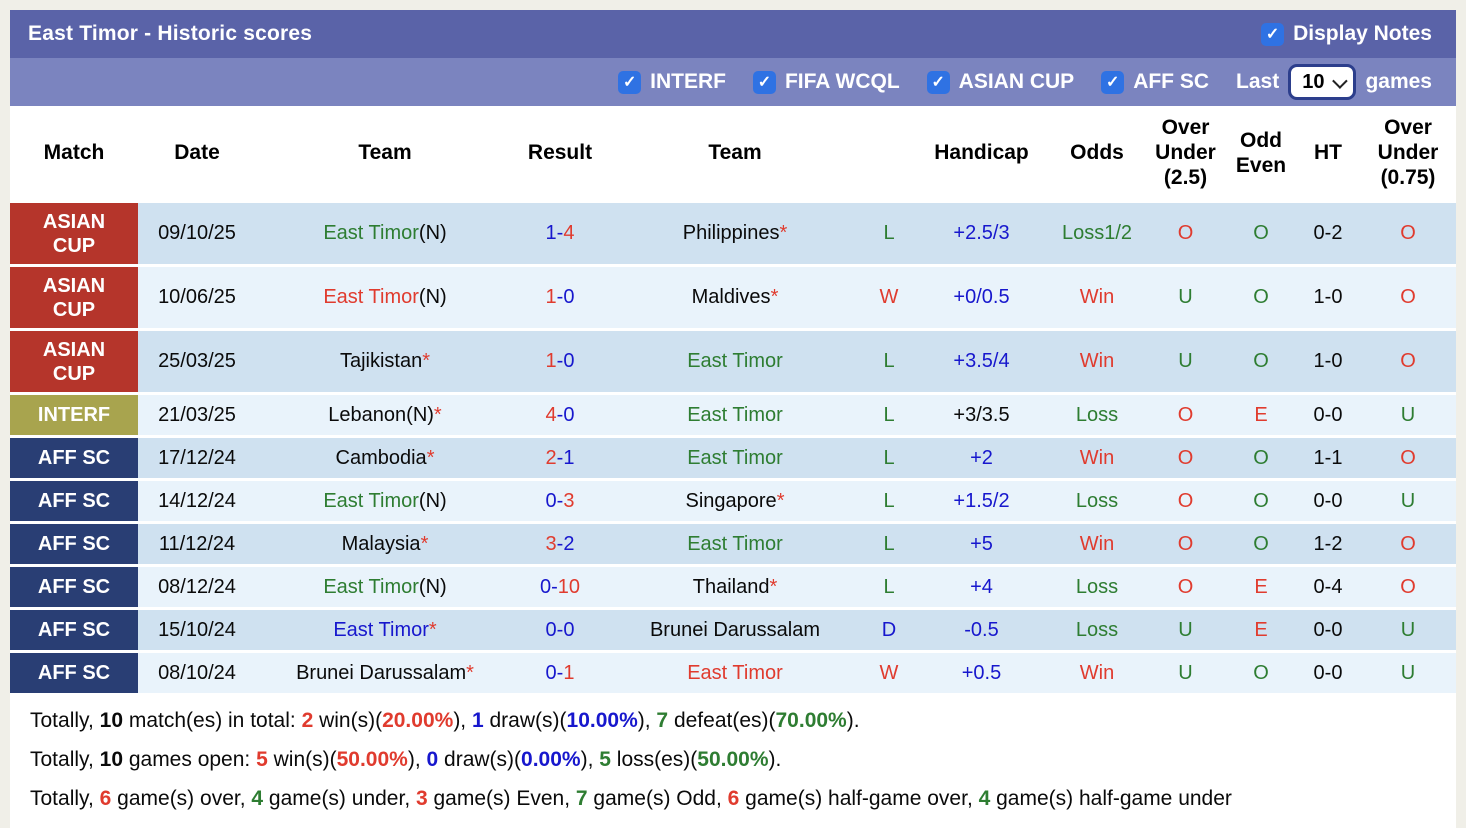  Describe the element at coordinates (731, 500) in the screenshot. I see `team-name: Singapore` at that location.